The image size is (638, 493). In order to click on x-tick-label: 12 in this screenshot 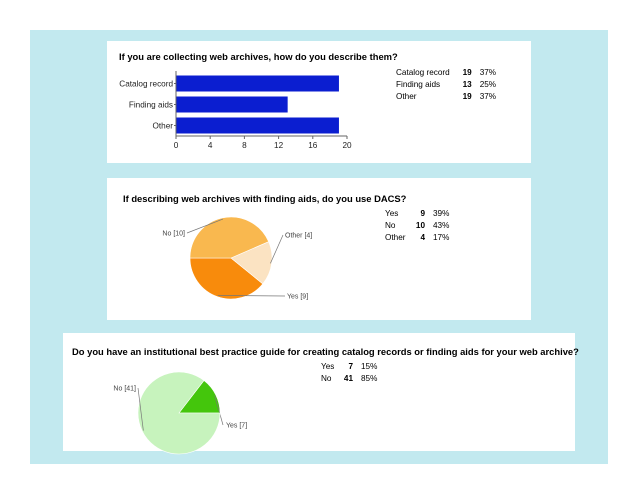, I will do `click(279, 145)`.